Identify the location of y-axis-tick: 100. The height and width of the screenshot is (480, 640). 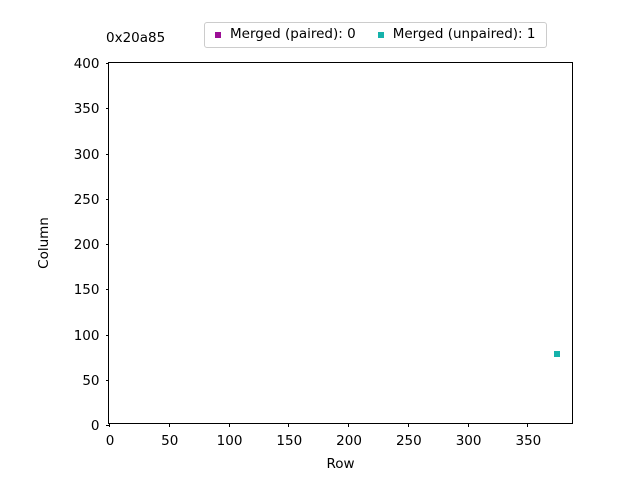
(91, 336).